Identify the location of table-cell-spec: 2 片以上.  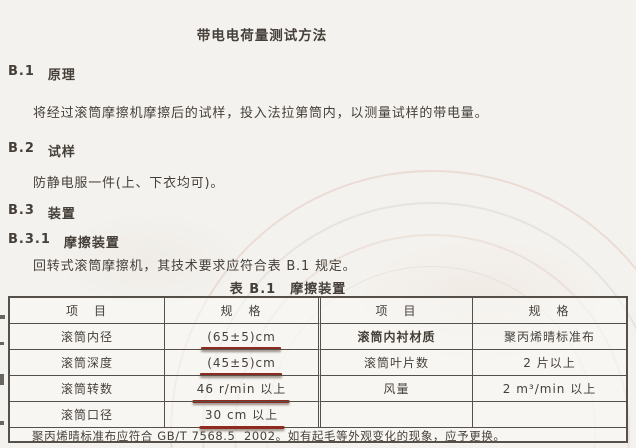
(549, 362).